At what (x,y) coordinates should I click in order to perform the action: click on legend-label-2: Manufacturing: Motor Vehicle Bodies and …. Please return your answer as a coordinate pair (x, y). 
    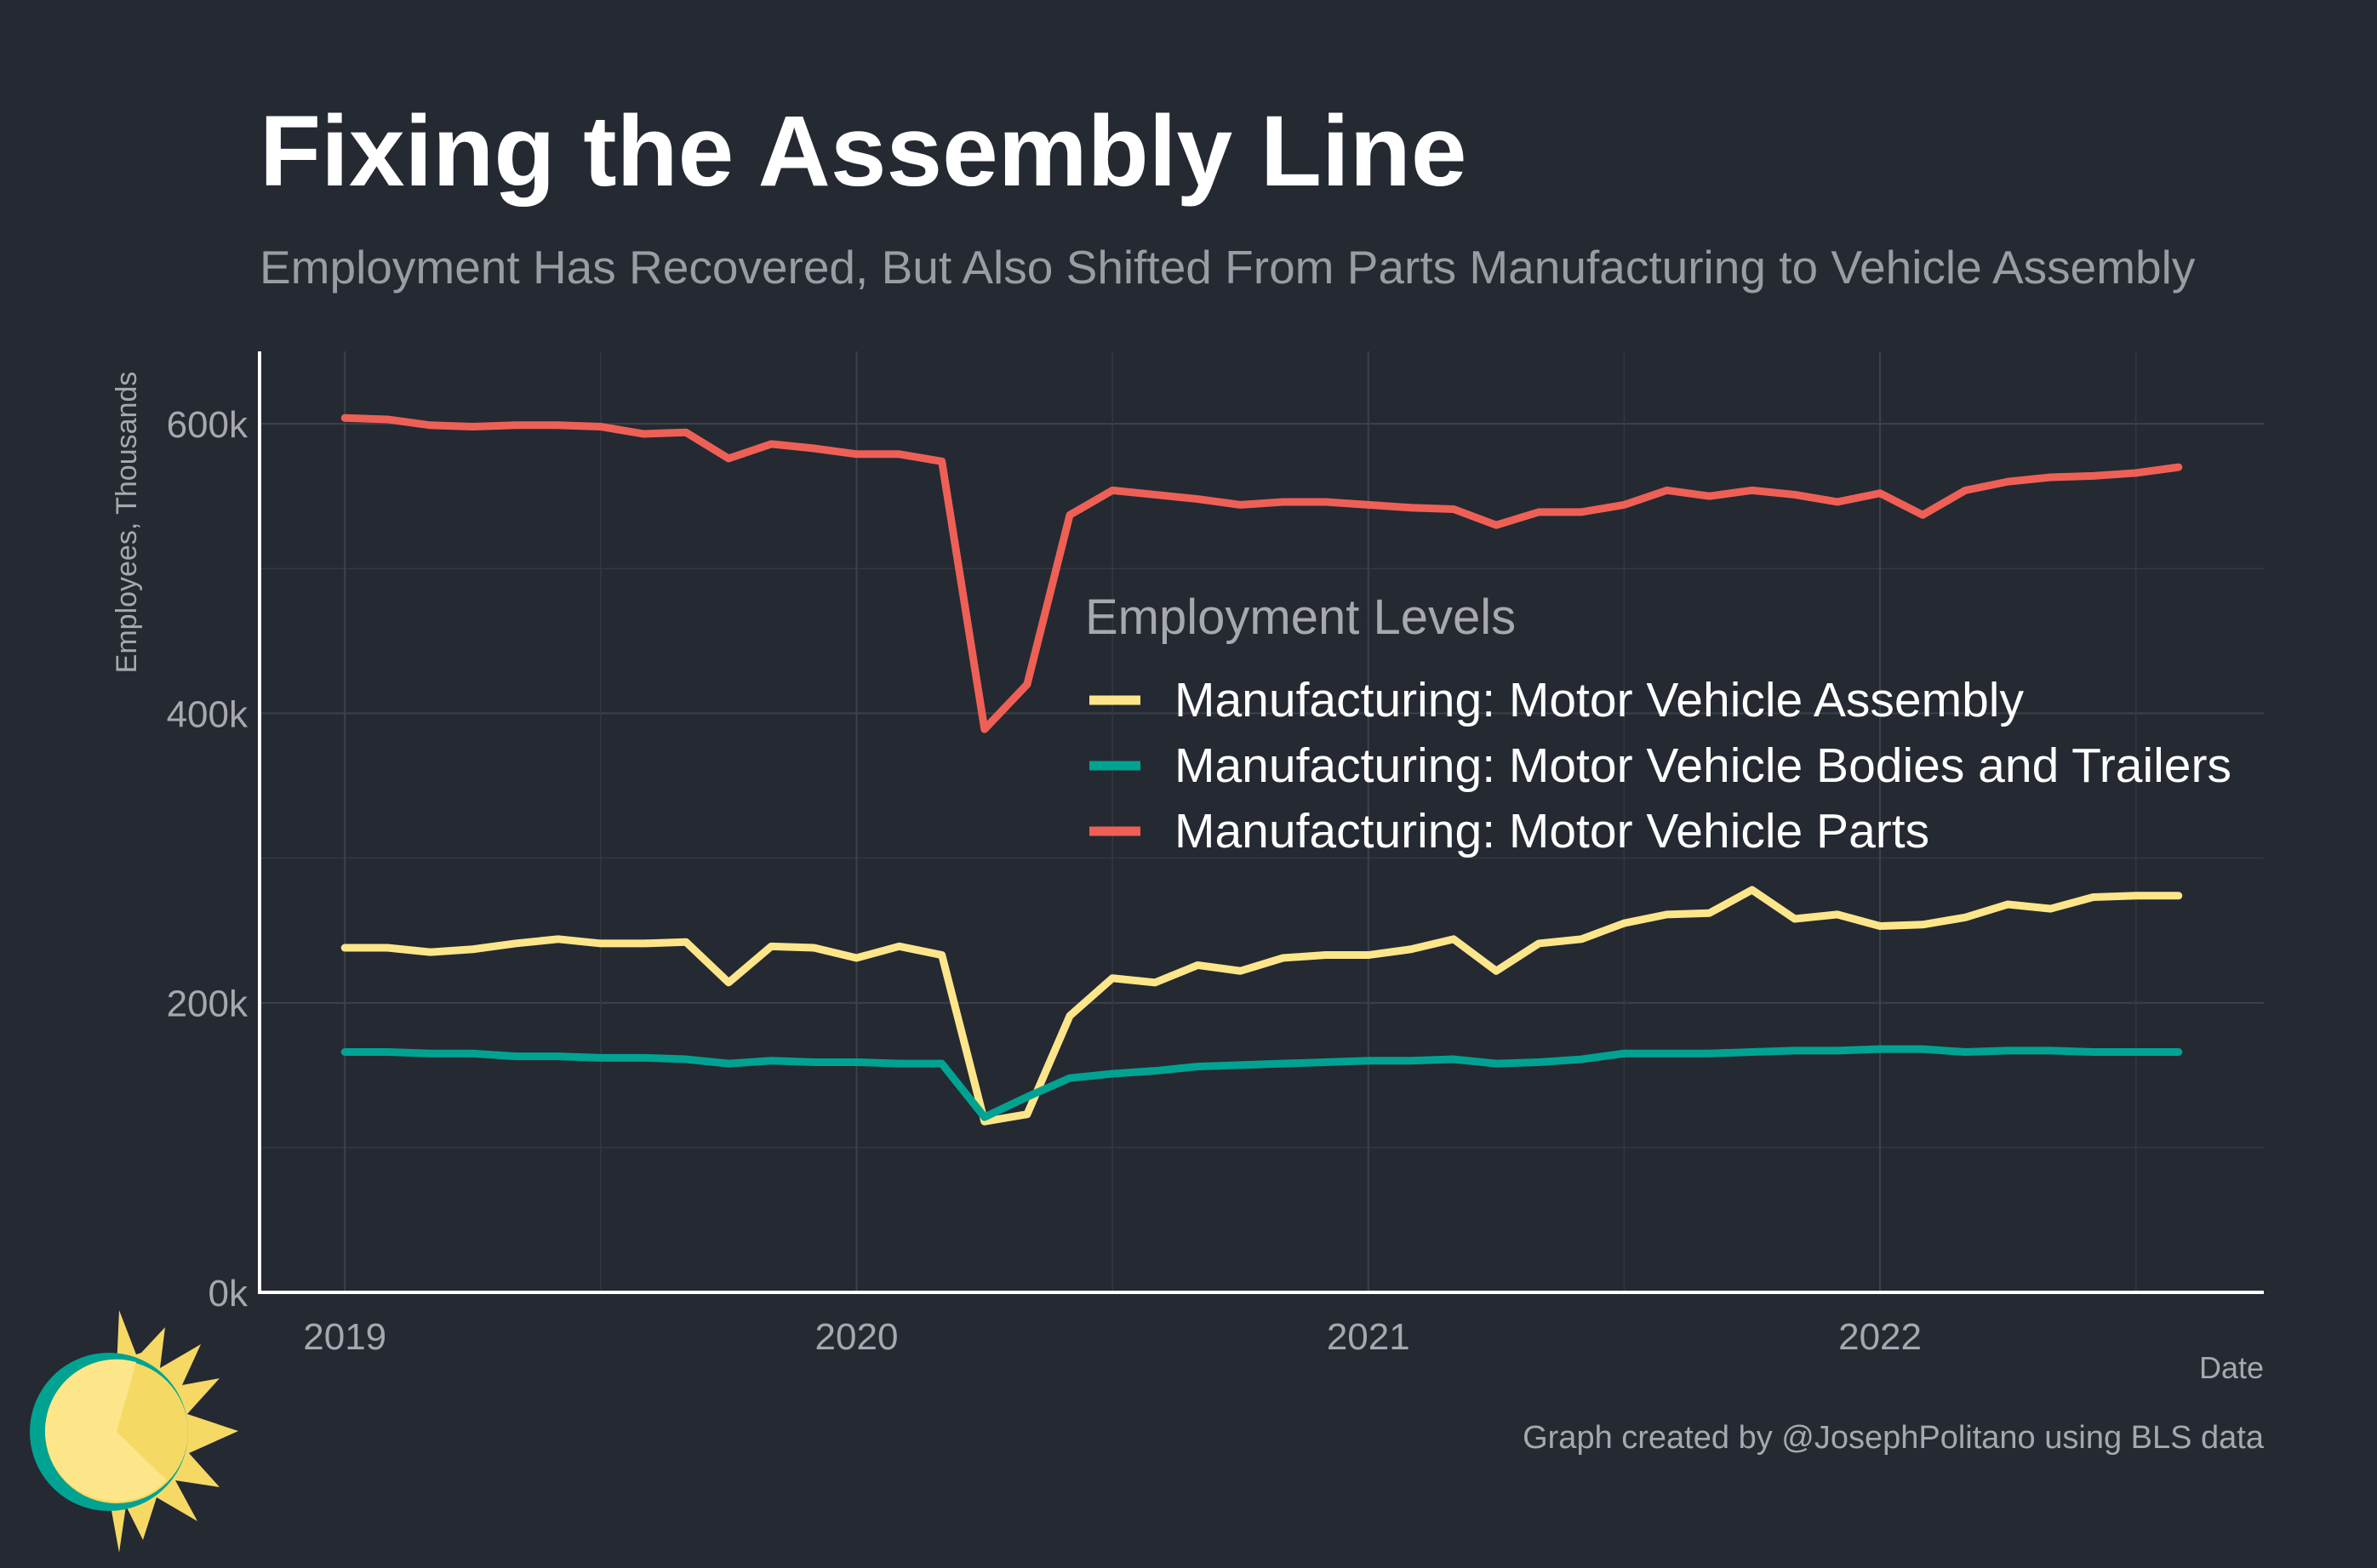
    Looking at the image, I should click on (1703, 765).